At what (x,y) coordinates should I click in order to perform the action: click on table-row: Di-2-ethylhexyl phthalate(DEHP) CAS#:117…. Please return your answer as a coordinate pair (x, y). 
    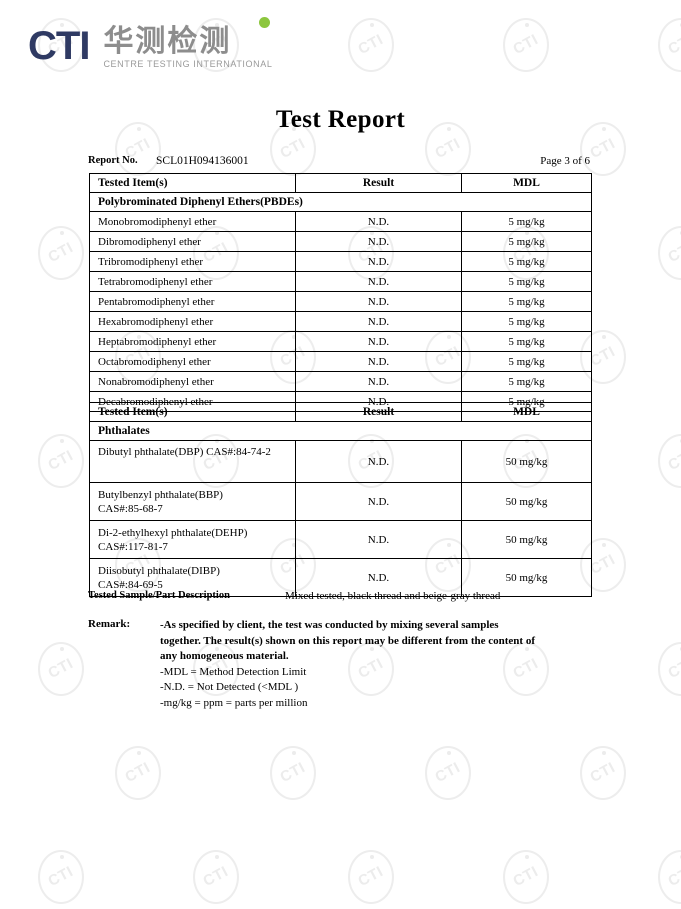
    Looking at the image, I should click on (340, 539).